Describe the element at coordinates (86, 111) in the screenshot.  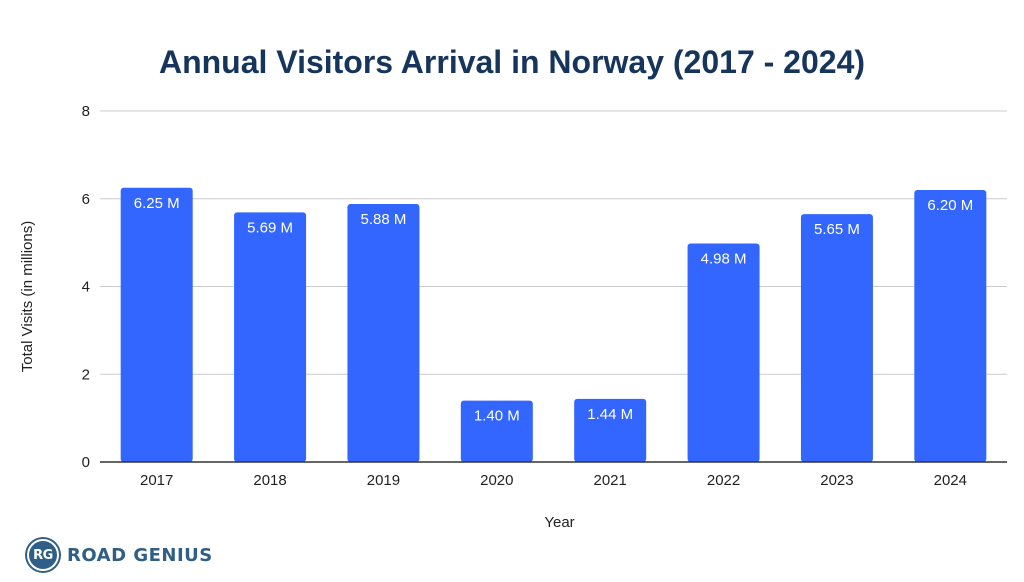
I see `y-tick-label: 8` at that location.